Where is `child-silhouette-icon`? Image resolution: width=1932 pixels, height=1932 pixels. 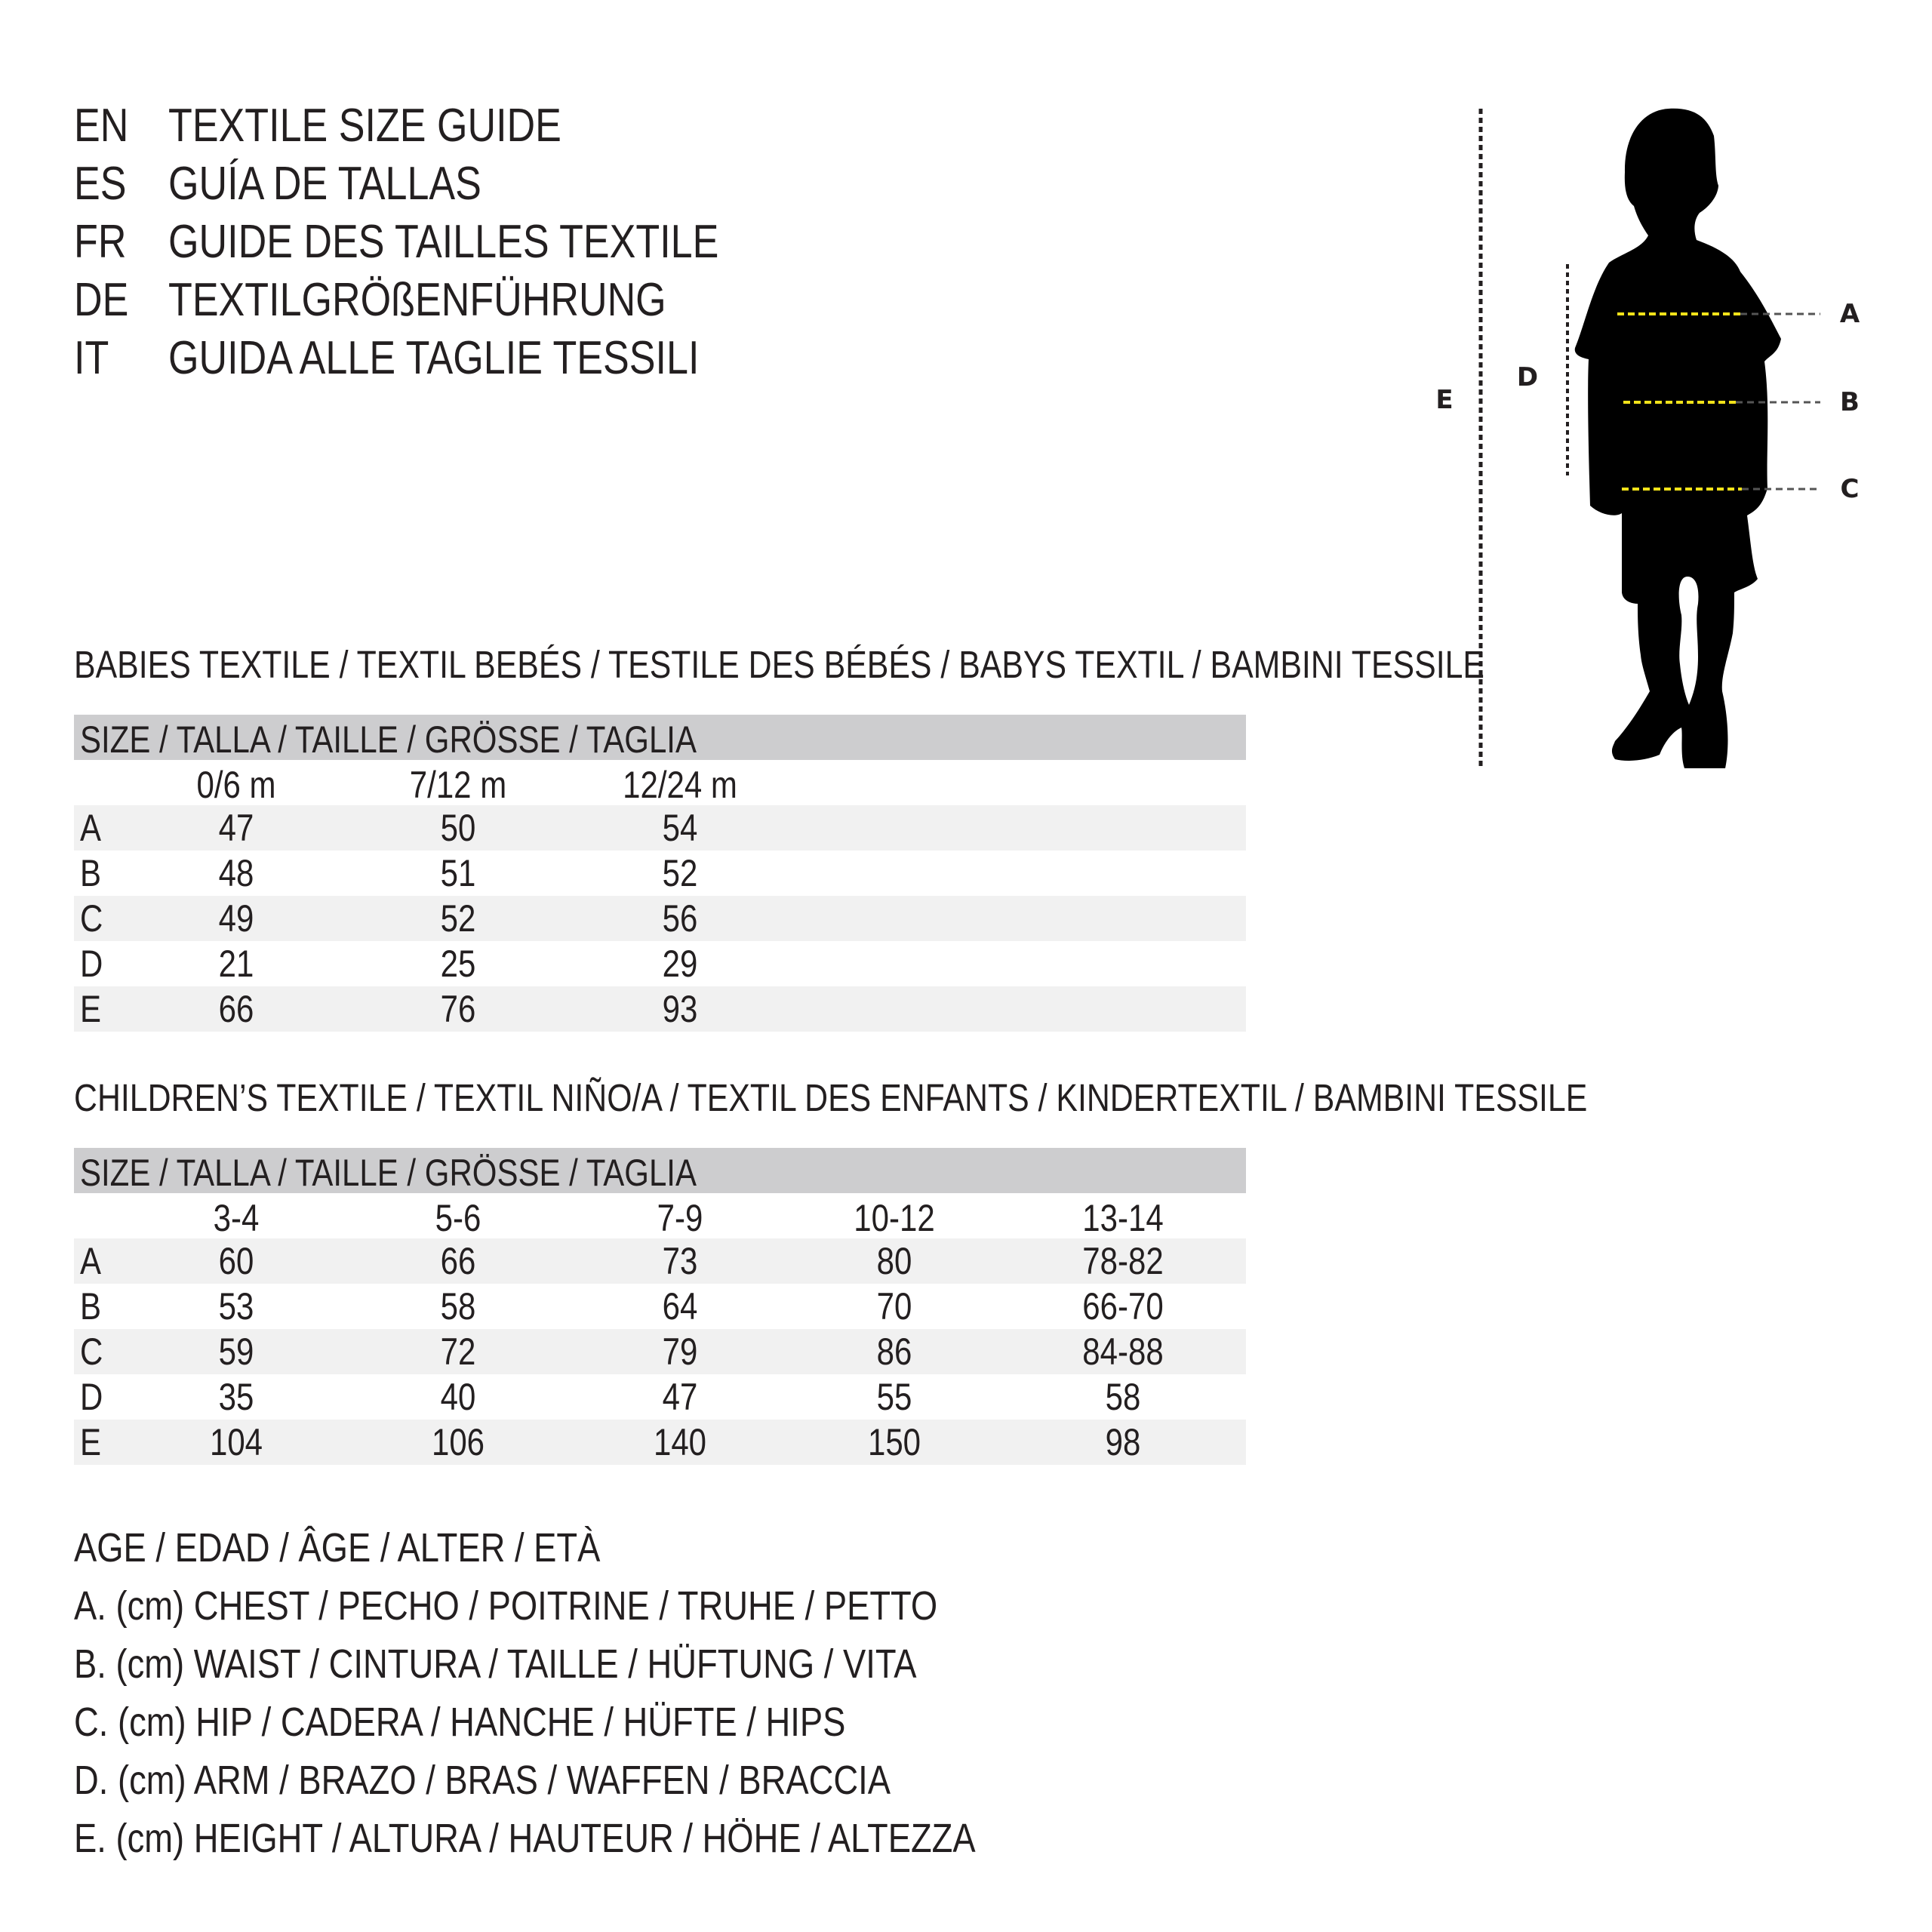 child-silhouette-icon is located at coordinates (1677, 438).